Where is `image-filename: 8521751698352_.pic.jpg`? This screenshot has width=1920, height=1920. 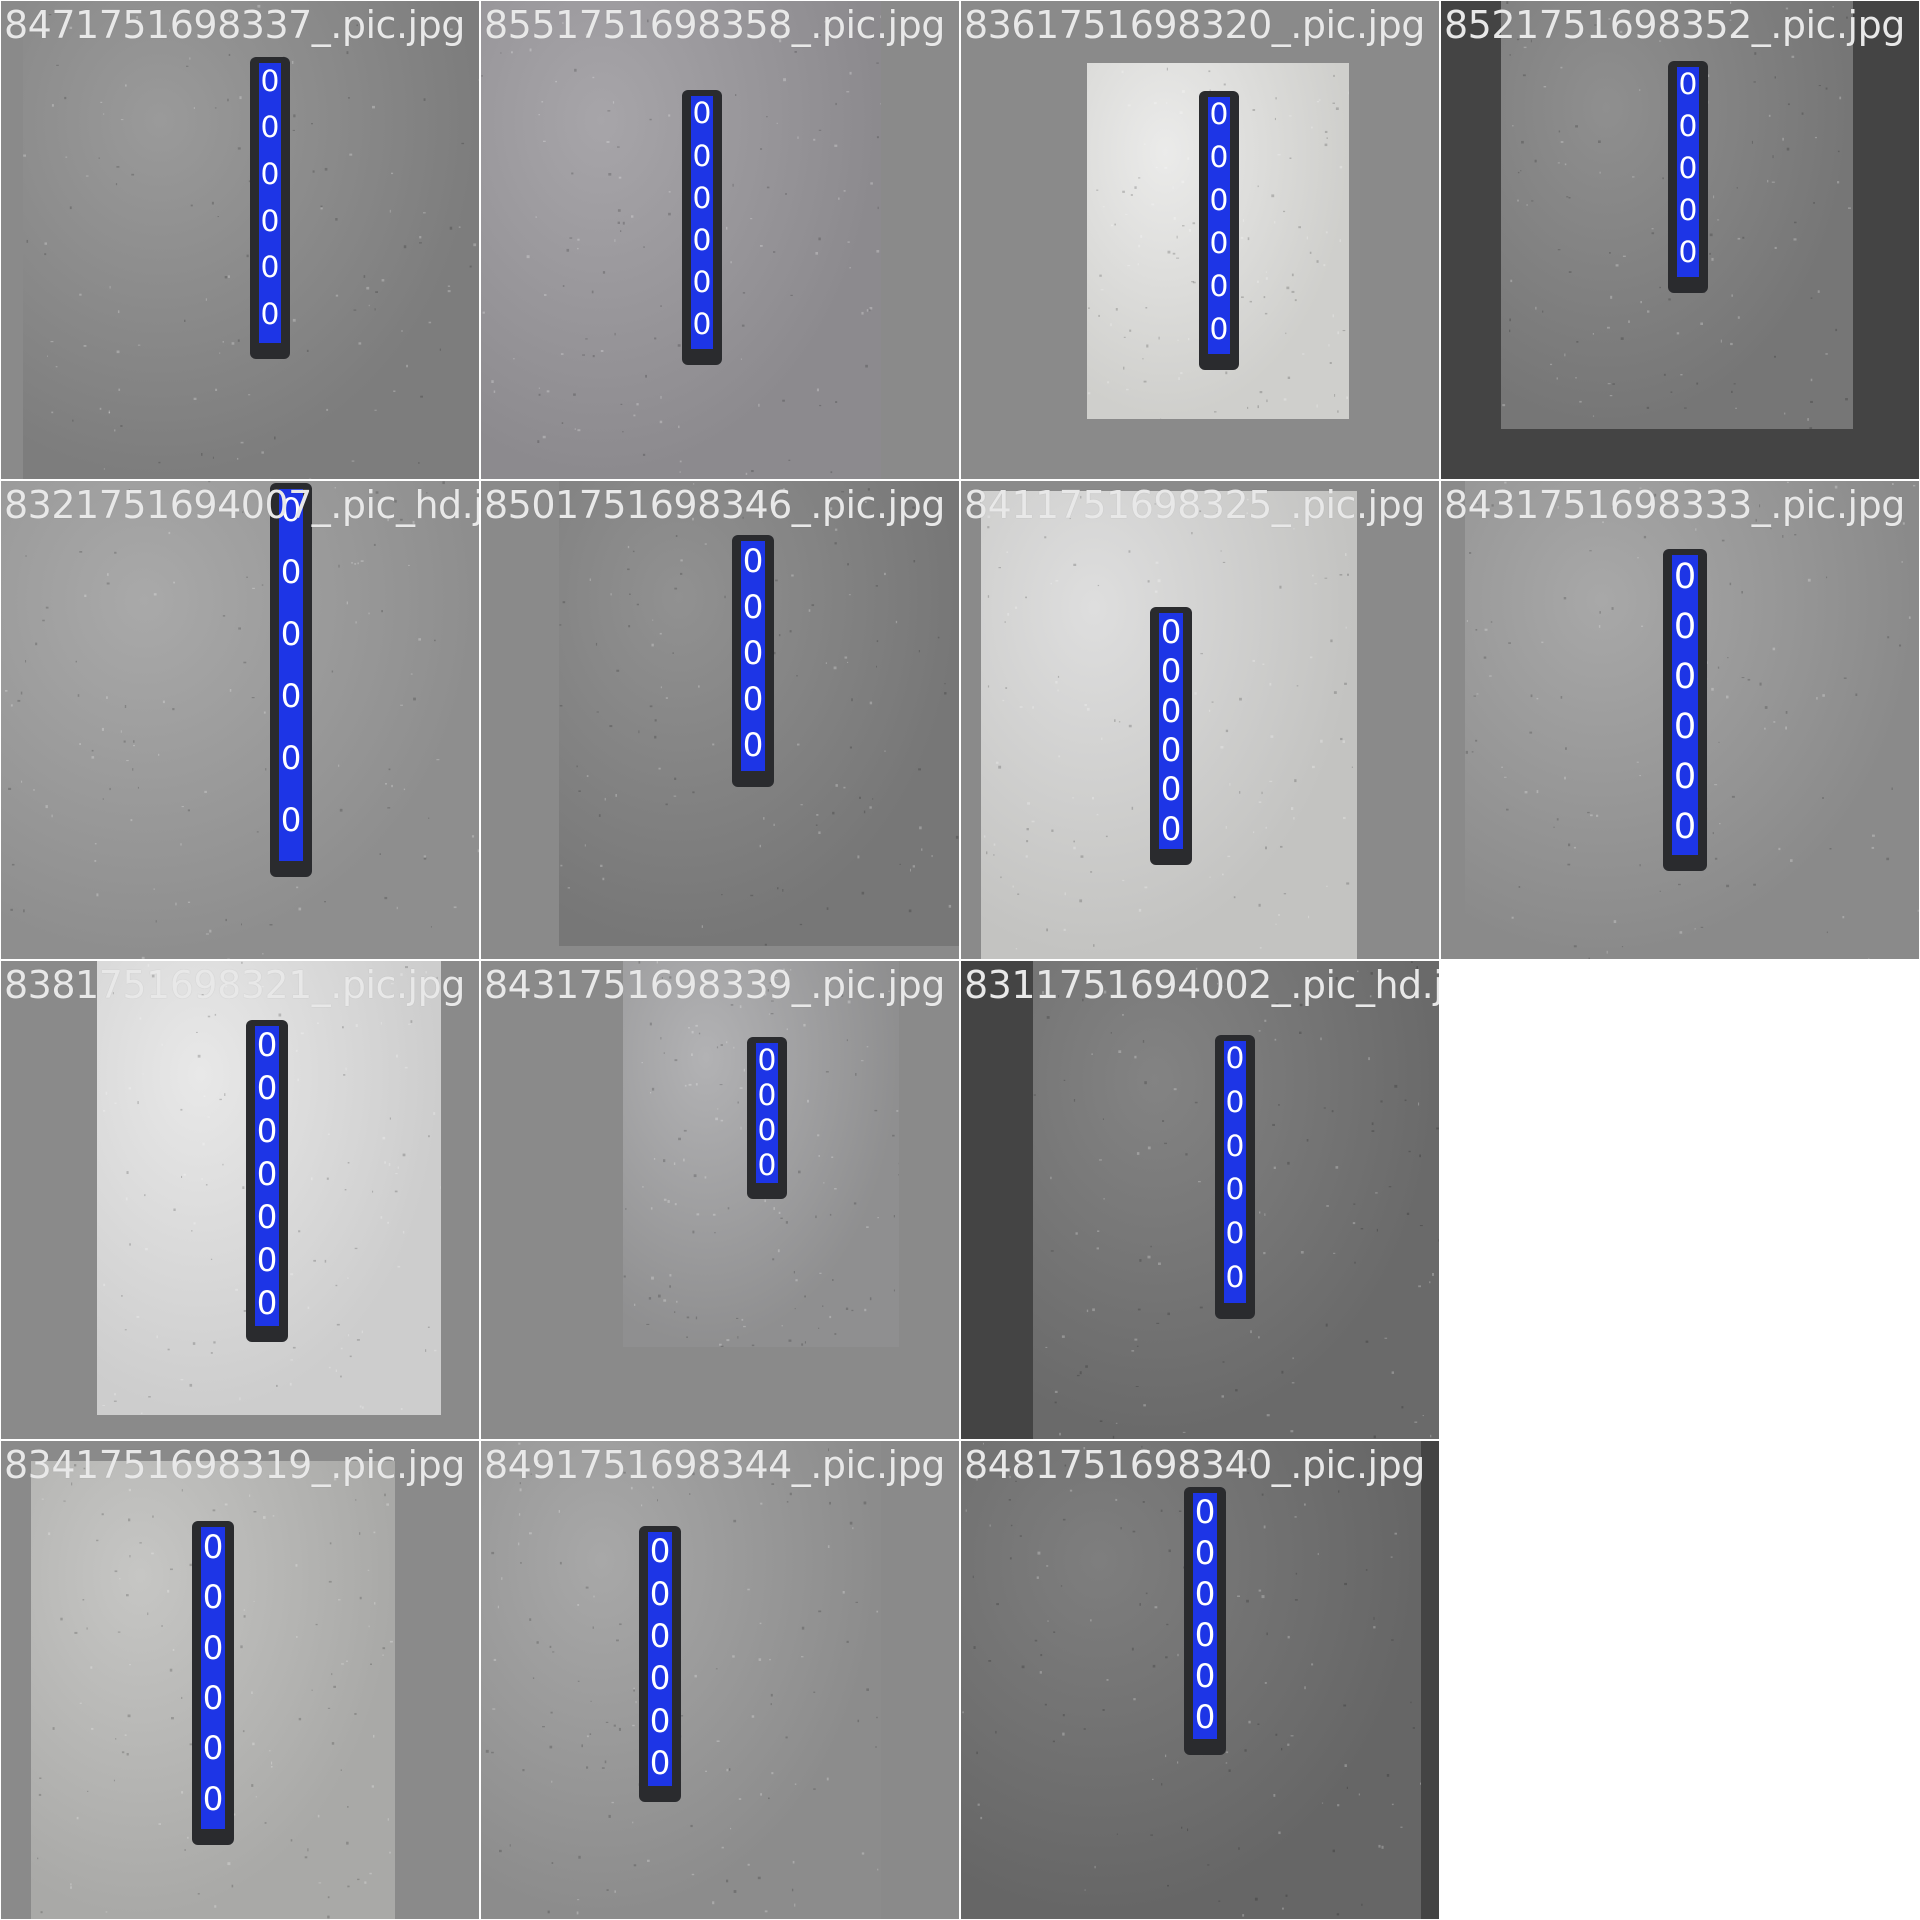
image-filename: 8521751698352_.pic.jpg is located at coordinates (1674, 25).